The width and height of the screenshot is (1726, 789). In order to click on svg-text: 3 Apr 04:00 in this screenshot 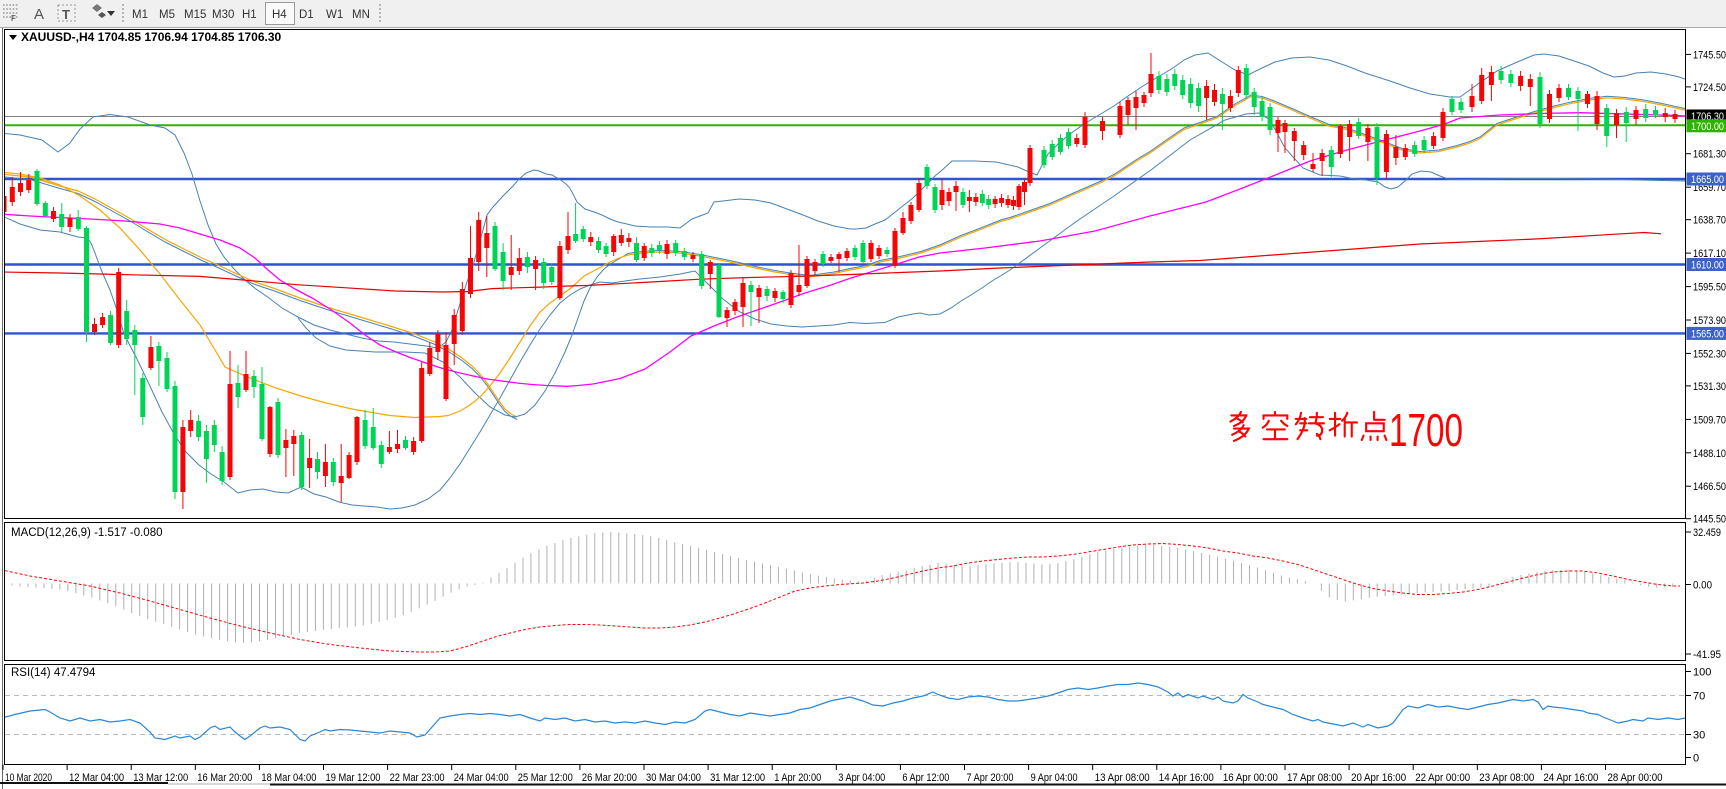, I will do `click(861, 778)`.